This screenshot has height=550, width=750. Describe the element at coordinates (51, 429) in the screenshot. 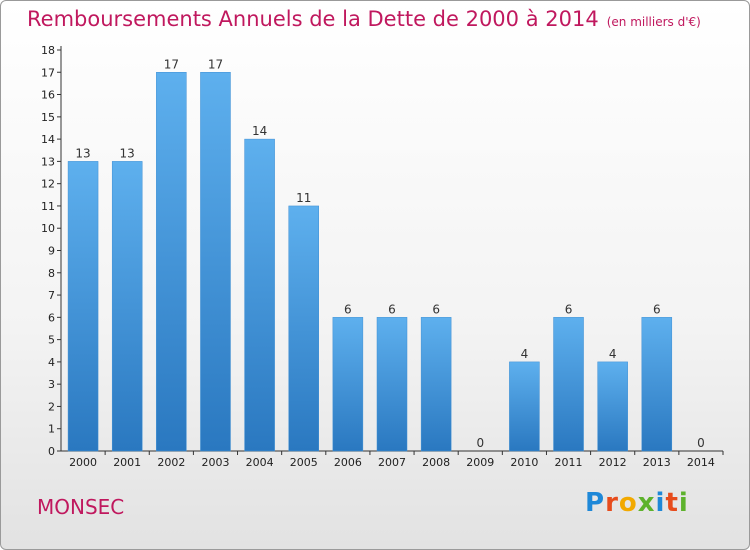

I see `y-tick-label: 1` at that location.